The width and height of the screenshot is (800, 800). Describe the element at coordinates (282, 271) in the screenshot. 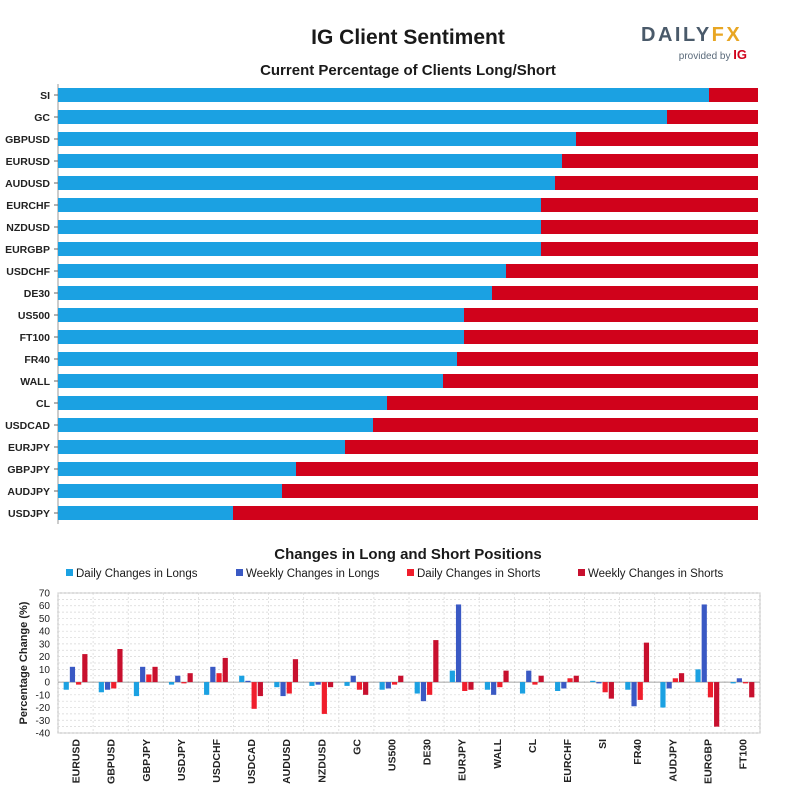

I see `long-bar-usdchf` at that location.